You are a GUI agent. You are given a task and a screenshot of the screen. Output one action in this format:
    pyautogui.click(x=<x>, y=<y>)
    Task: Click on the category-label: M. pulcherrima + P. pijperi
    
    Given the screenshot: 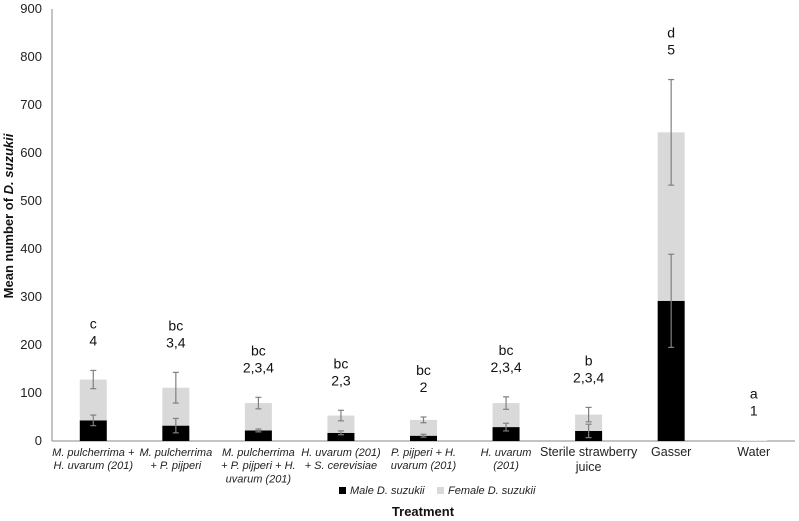 What is the action you would take?
    pyautogui.click(x=175, y=459)
    